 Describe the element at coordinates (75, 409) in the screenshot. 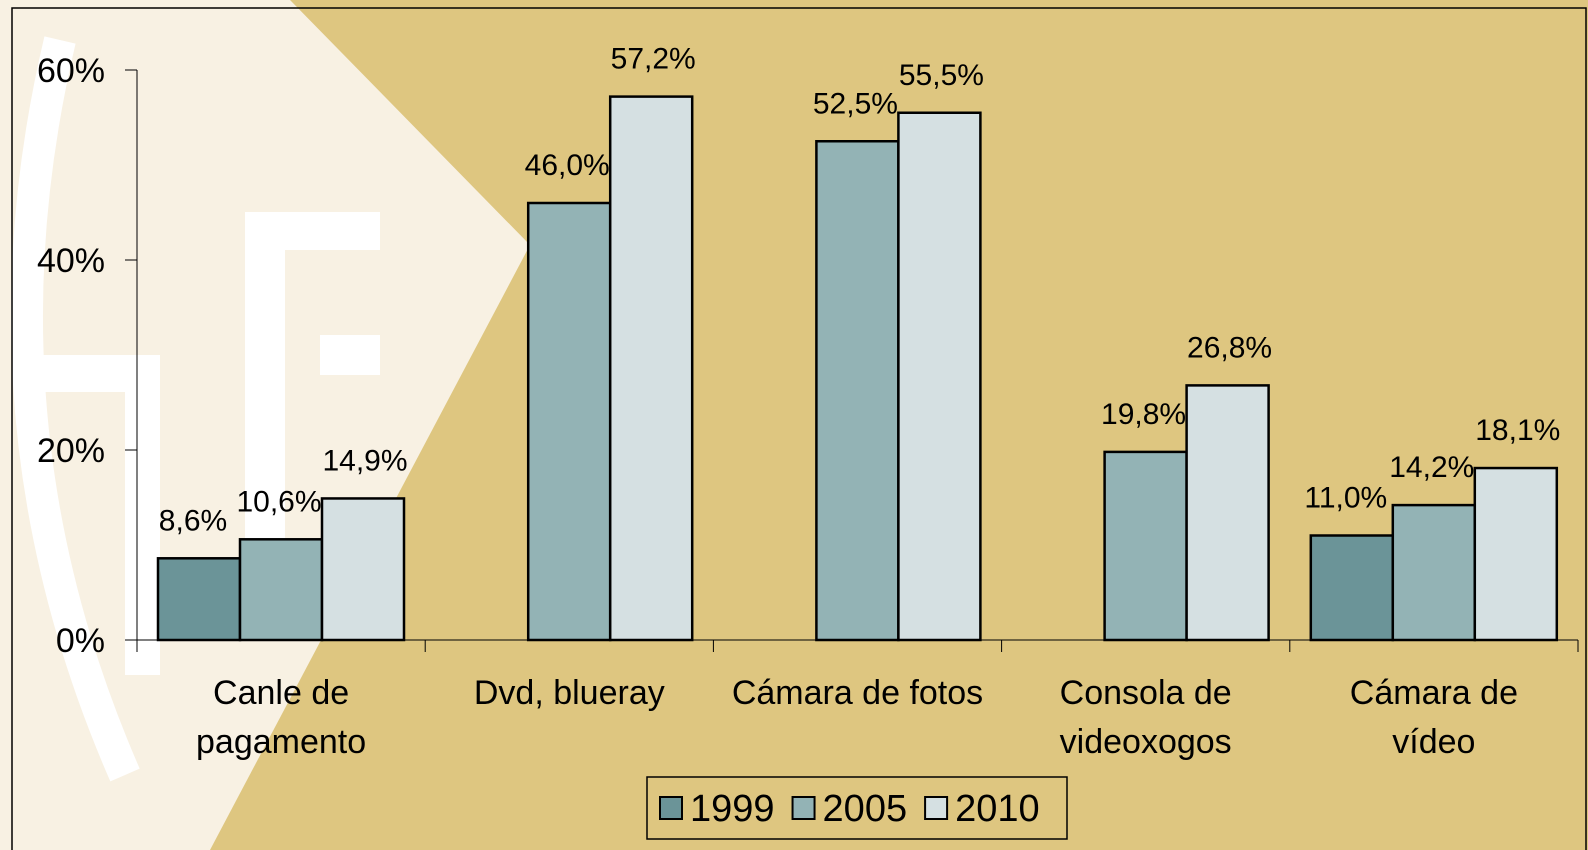

I see `background-decoration` at that location.